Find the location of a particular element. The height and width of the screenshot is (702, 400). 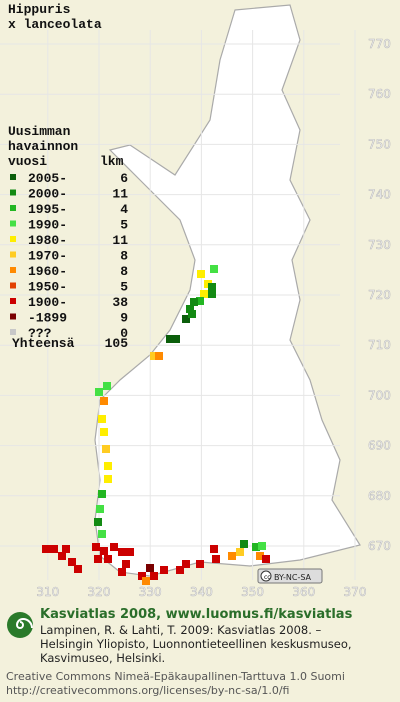

legend-col: vuosi is located at coordinates (27, 161).